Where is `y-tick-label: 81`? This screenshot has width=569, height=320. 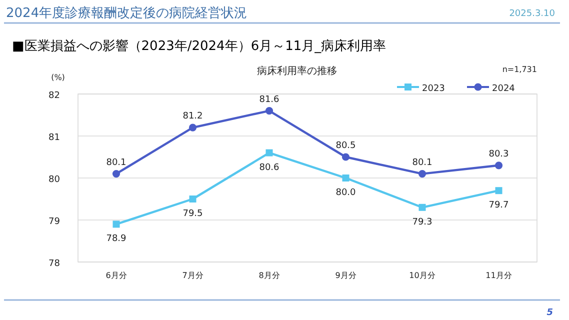 y-tick-label: 81 is located at coordinates (54, 138).